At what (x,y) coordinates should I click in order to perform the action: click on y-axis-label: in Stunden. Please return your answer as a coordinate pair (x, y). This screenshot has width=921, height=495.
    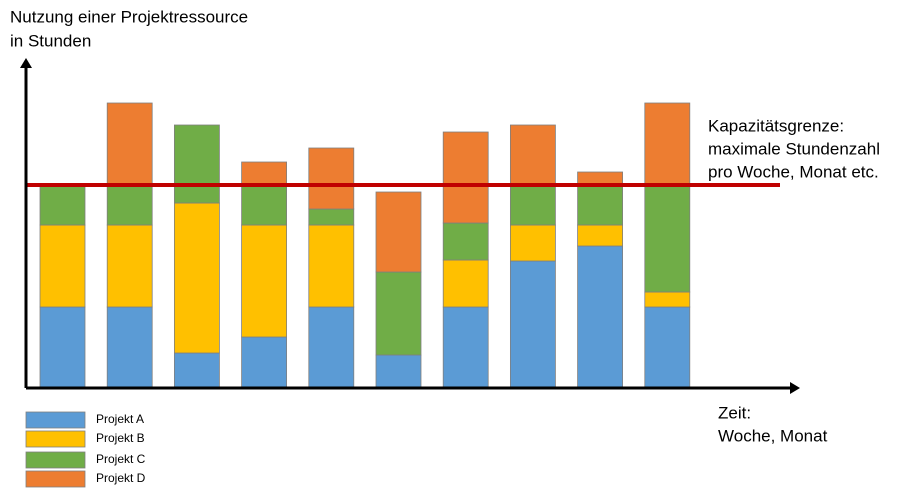
    Looking at the image, I should click on (50, 40).